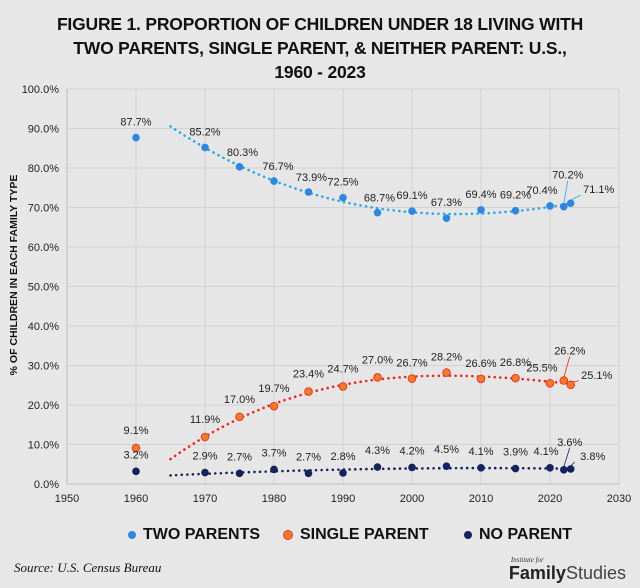 This screenshot has width=640, height=588. I want to click on y-tick-label: 10.0%, so click(43, 446).